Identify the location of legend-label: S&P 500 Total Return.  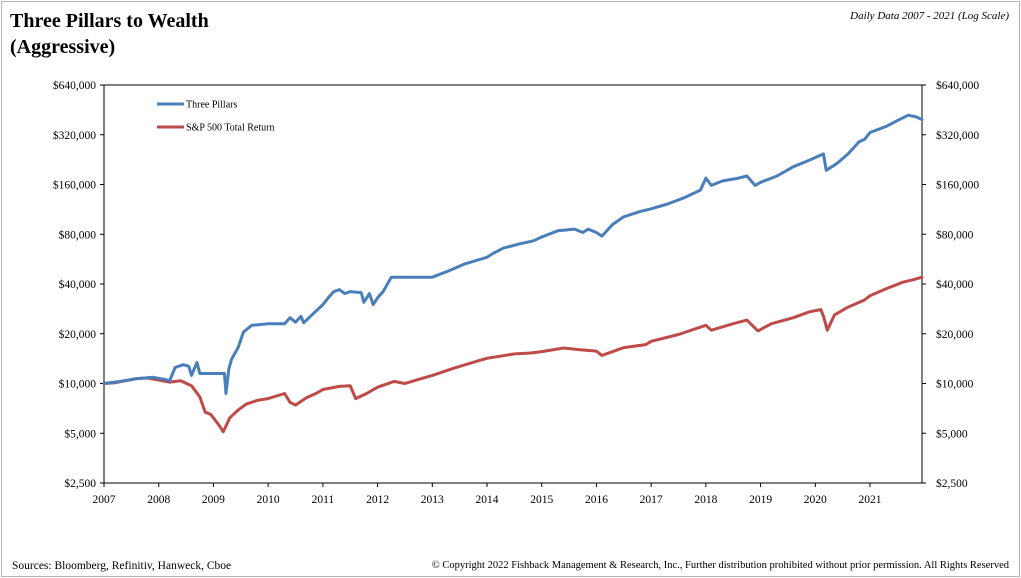
(230, 128).